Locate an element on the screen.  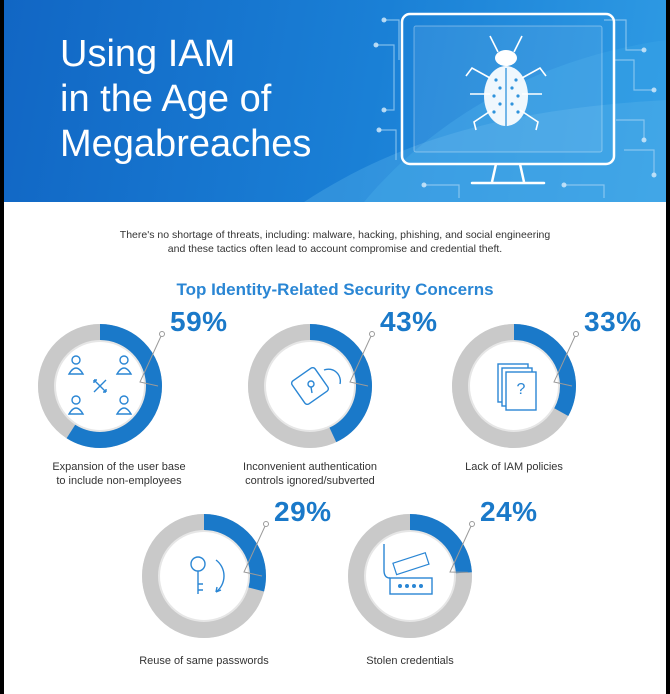
caption-line: controls ignored/subverted is located at coordinates (310, 481).